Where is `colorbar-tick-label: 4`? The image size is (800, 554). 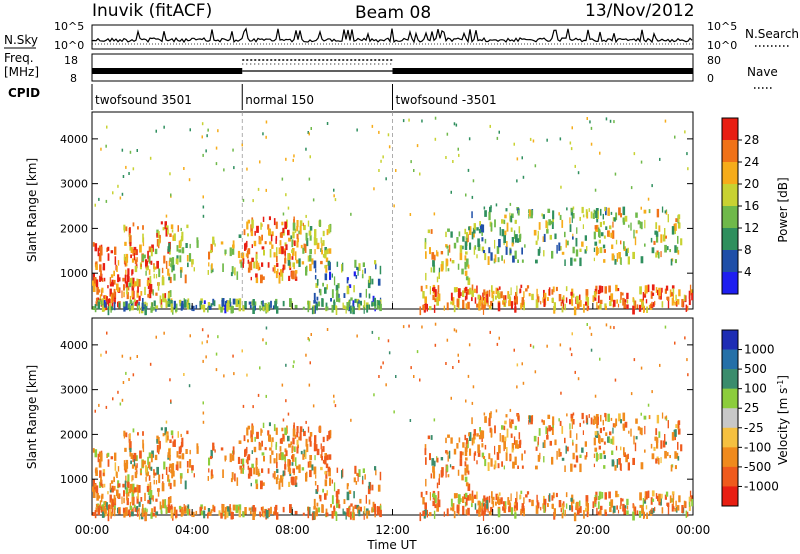
colorbar-tick-label: 4 is located at coordinates (748, 272).